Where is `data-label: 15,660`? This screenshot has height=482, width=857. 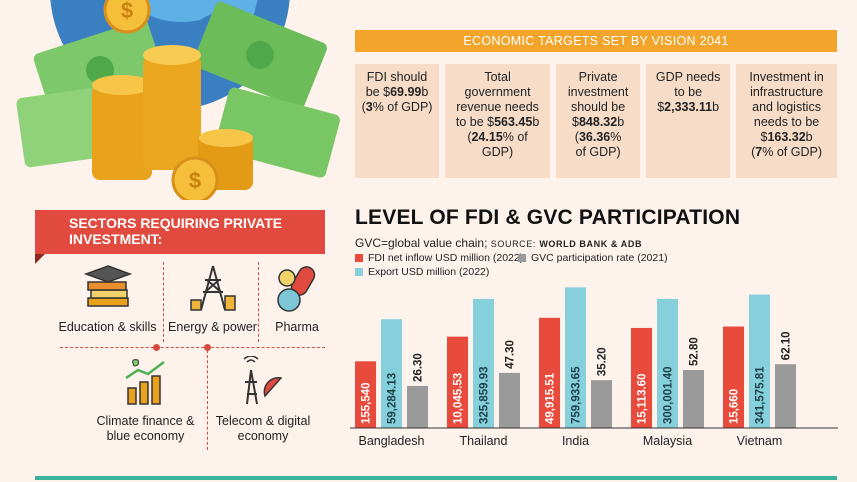 data-label: 15,660 is located at coordinates (735, 406).